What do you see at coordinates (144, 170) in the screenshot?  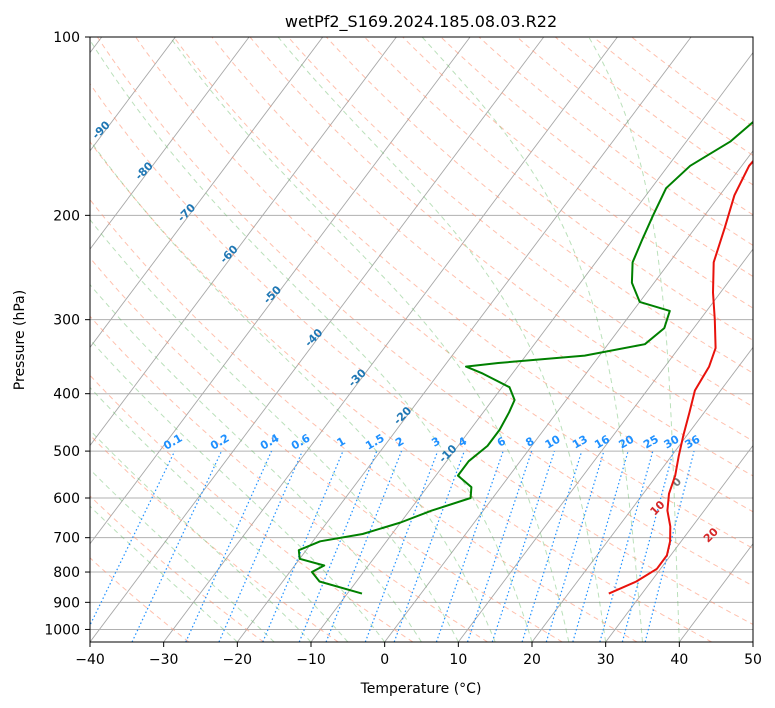 I see `isotherm-label: -80` at bounding box center [144, 170].